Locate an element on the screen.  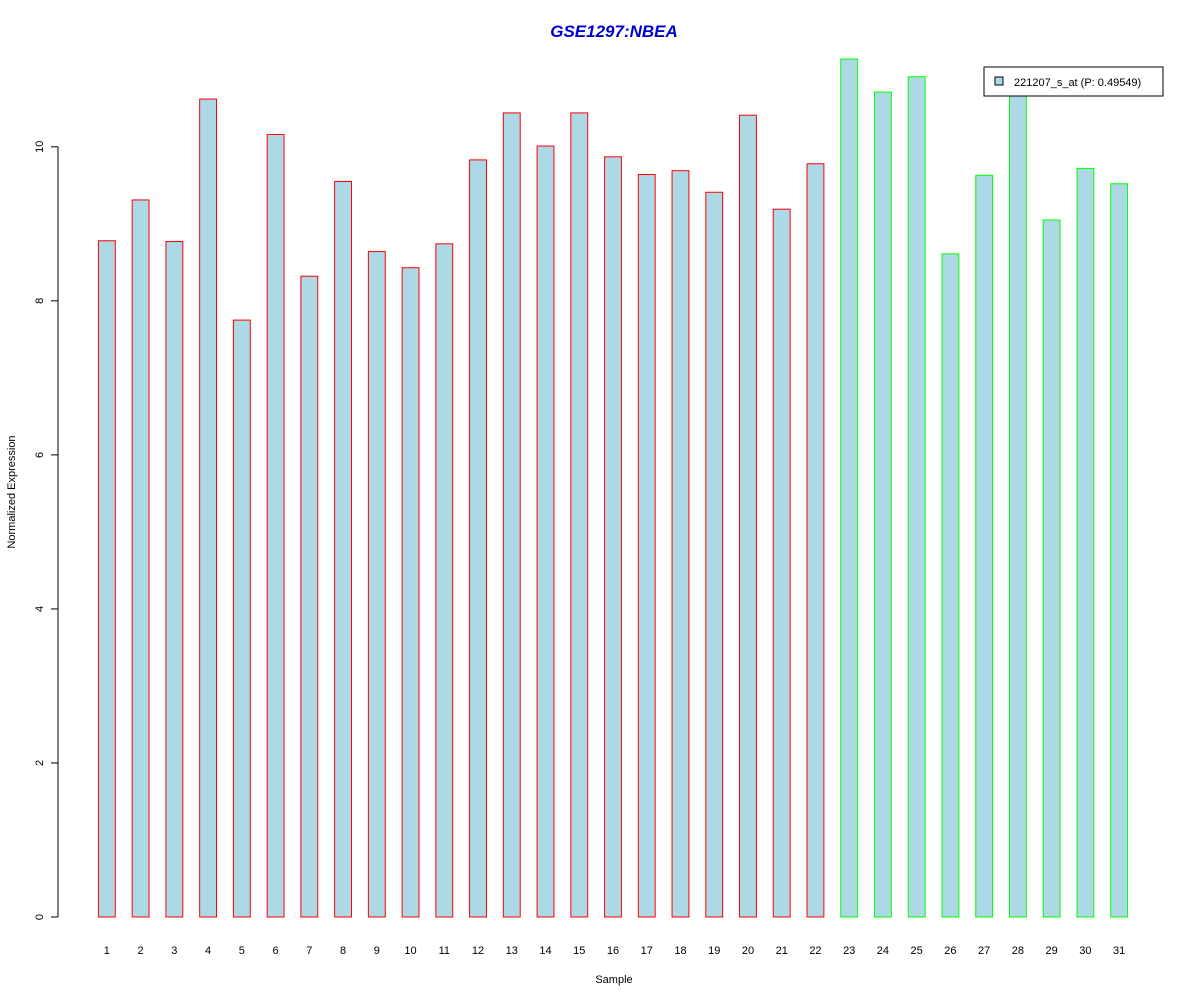
x-tick-label: 28 is located at coordinates (1018, 951).